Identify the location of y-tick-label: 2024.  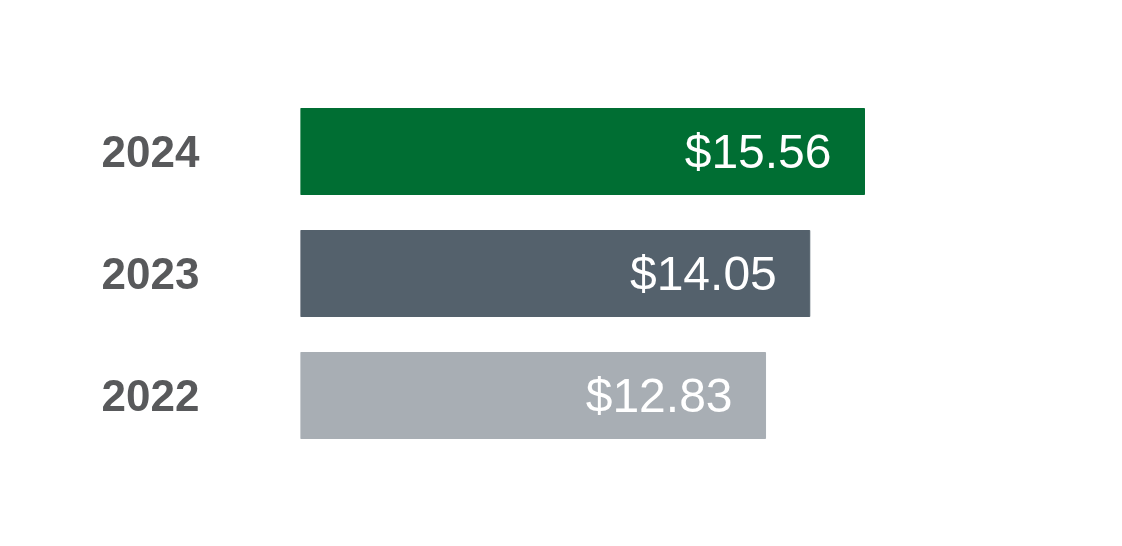
(151, 151).